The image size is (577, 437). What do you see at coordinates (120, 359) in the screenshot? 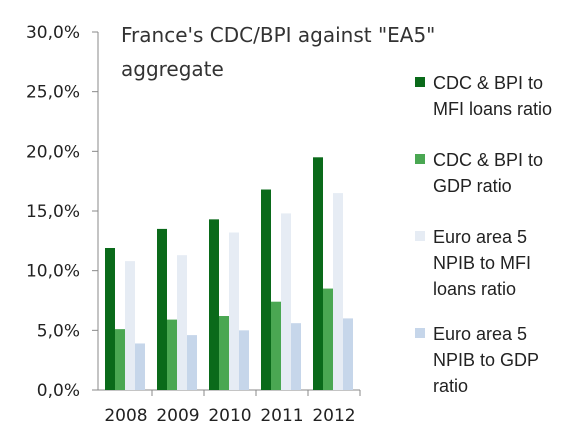
I see `bar-series-2-2008` at bounding box center [120, 359].